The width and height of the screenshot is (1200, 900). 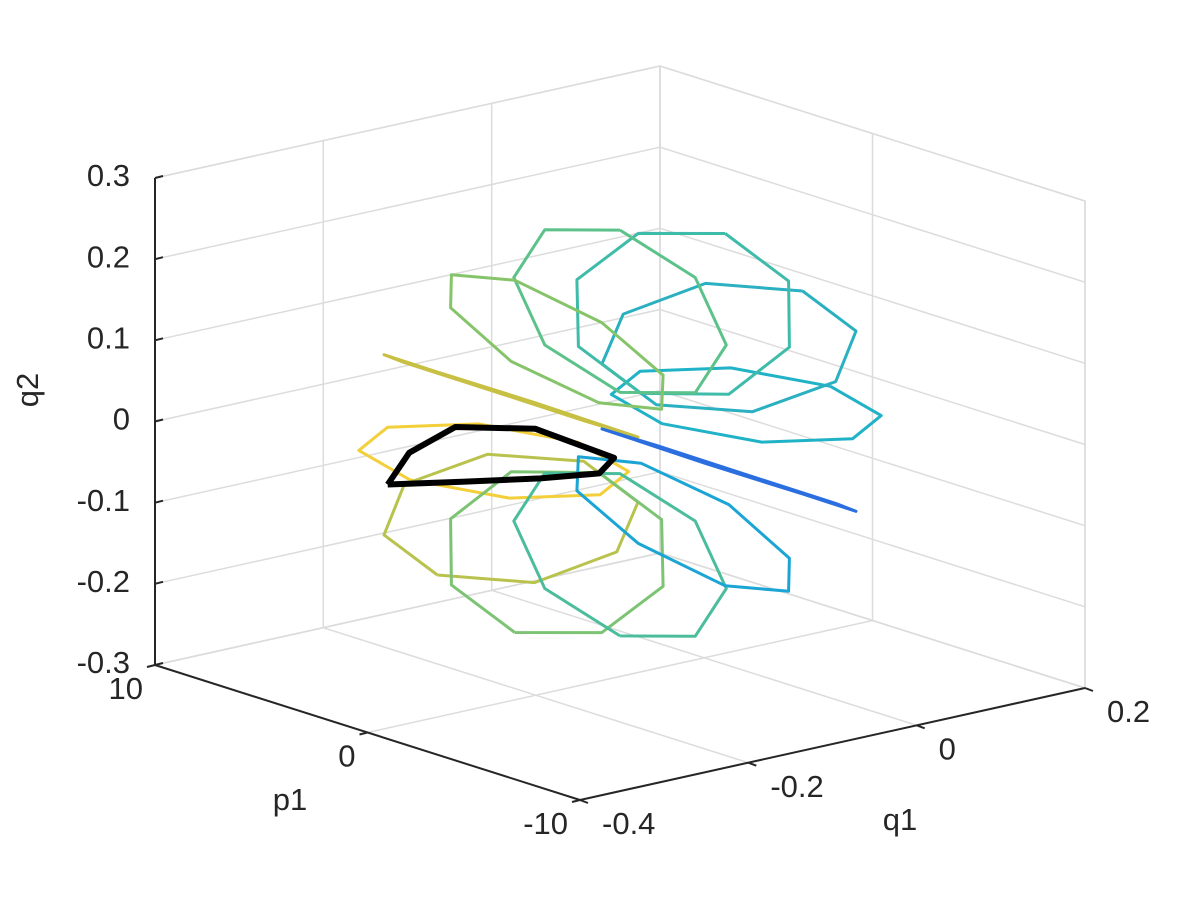 What do you see at coordinates (900, 819) in the screenshot?
I see `x-axis-label: q1` at bounding box center [900, 819].